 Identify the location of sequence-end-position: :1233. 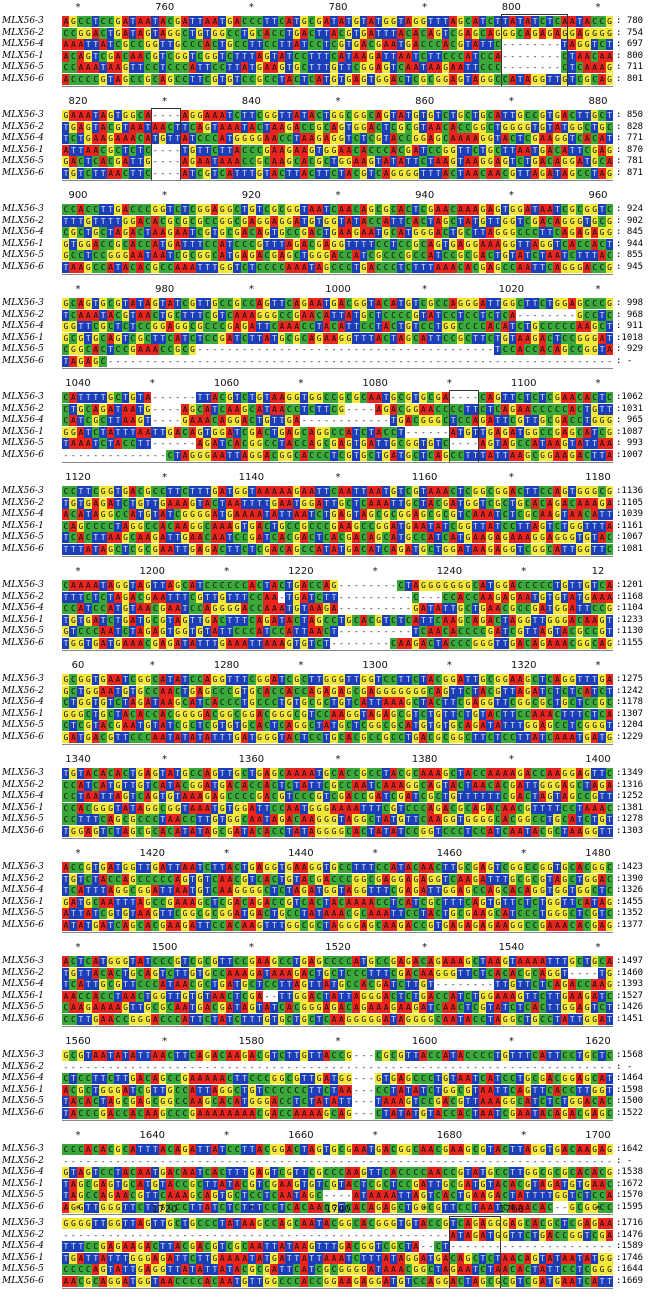
(630, 619).